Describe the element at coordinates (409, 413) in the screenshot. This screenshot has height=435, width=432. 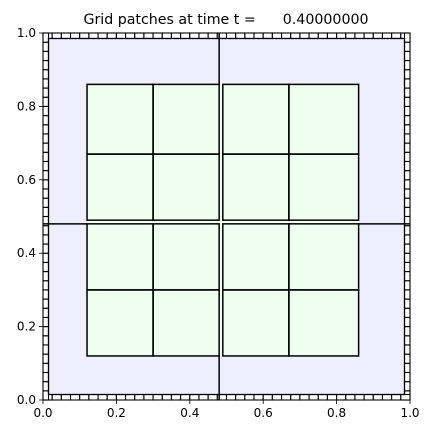
I see `x-tick-label: 1.0` at that location.